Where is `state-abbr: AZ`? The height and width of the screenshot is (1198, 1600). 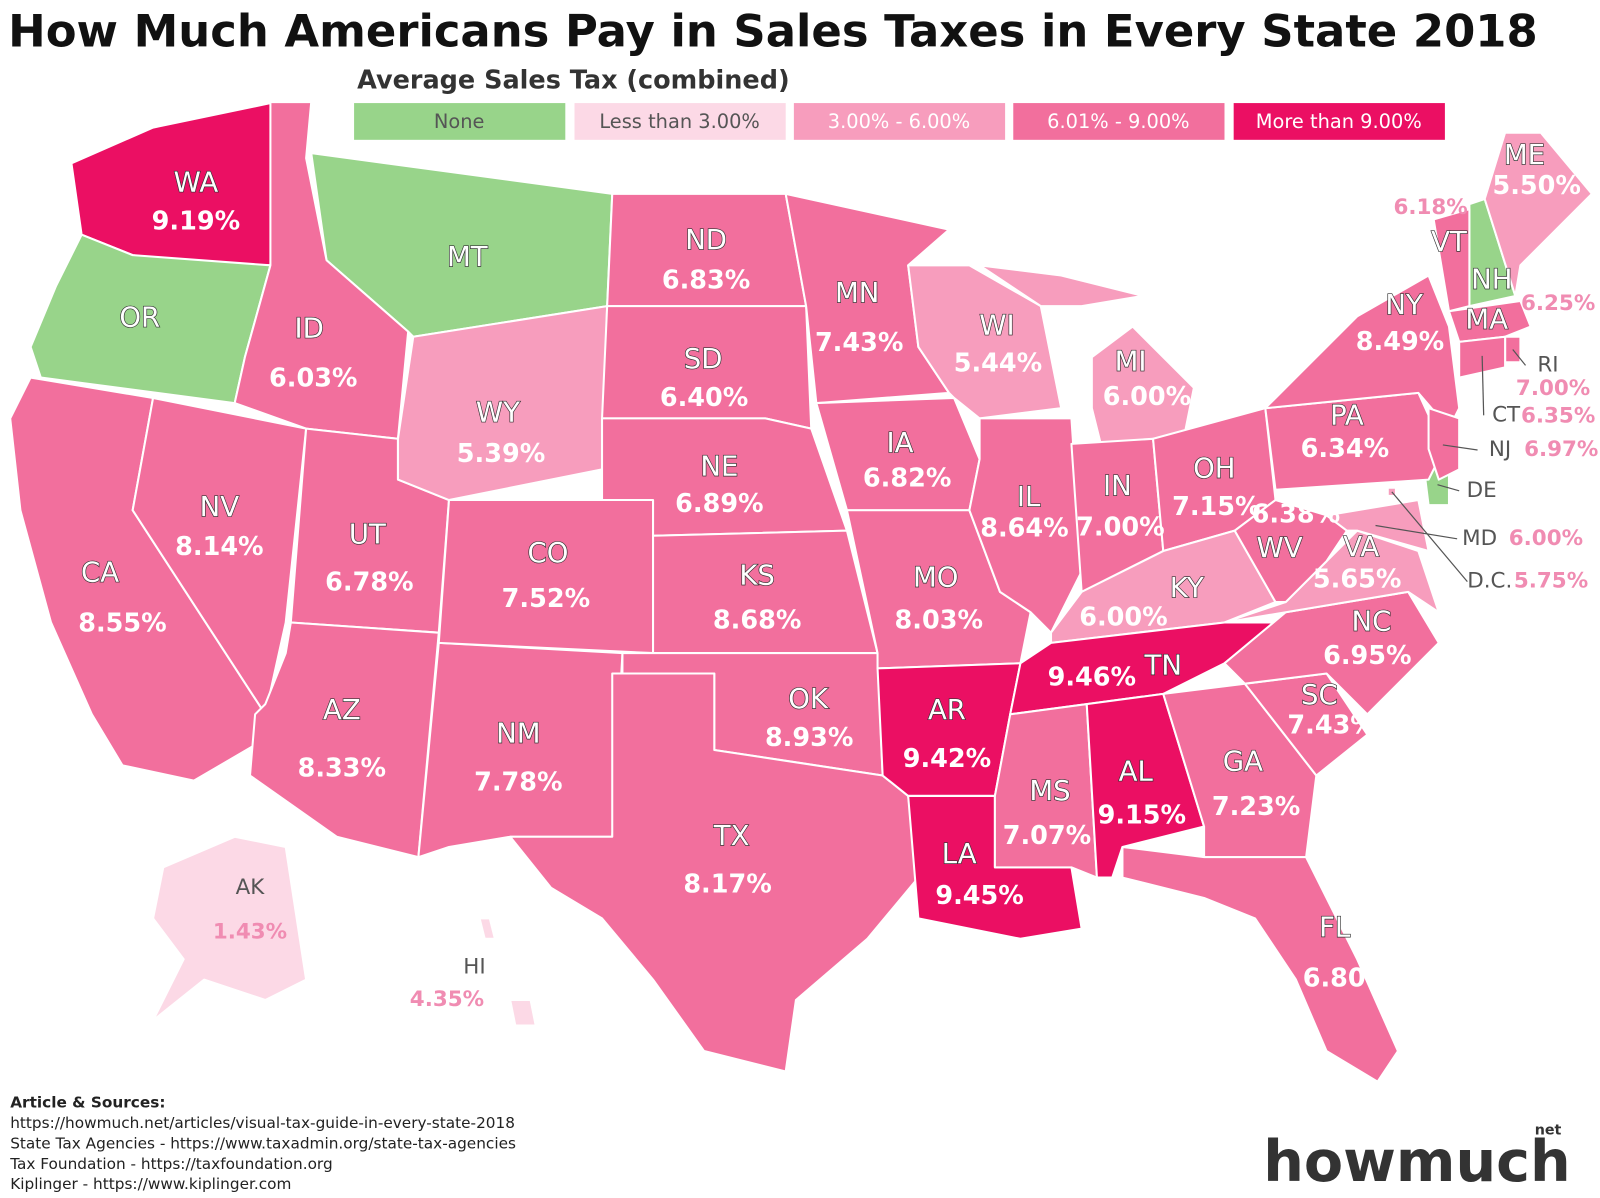
state-abbr: AZ is located at coordinates (342, 710).